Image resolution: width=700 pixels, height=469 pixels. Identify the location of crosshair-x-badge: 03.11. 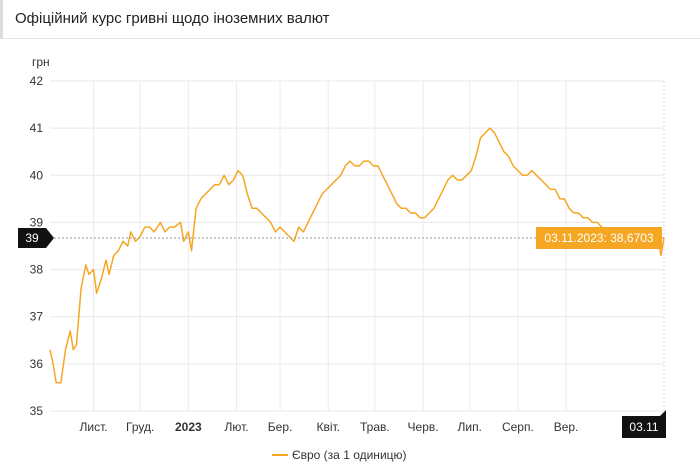
(644, 424).